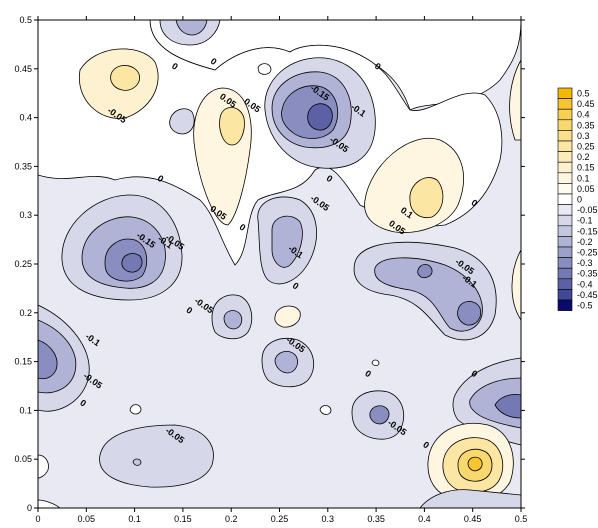 The height and width of the screenshot is (528, 598). What do you see at coordinates (507, 406) in the screenshot?
I see `contour-region-blue-lower-right-inner` at bounding box center [507, 406].